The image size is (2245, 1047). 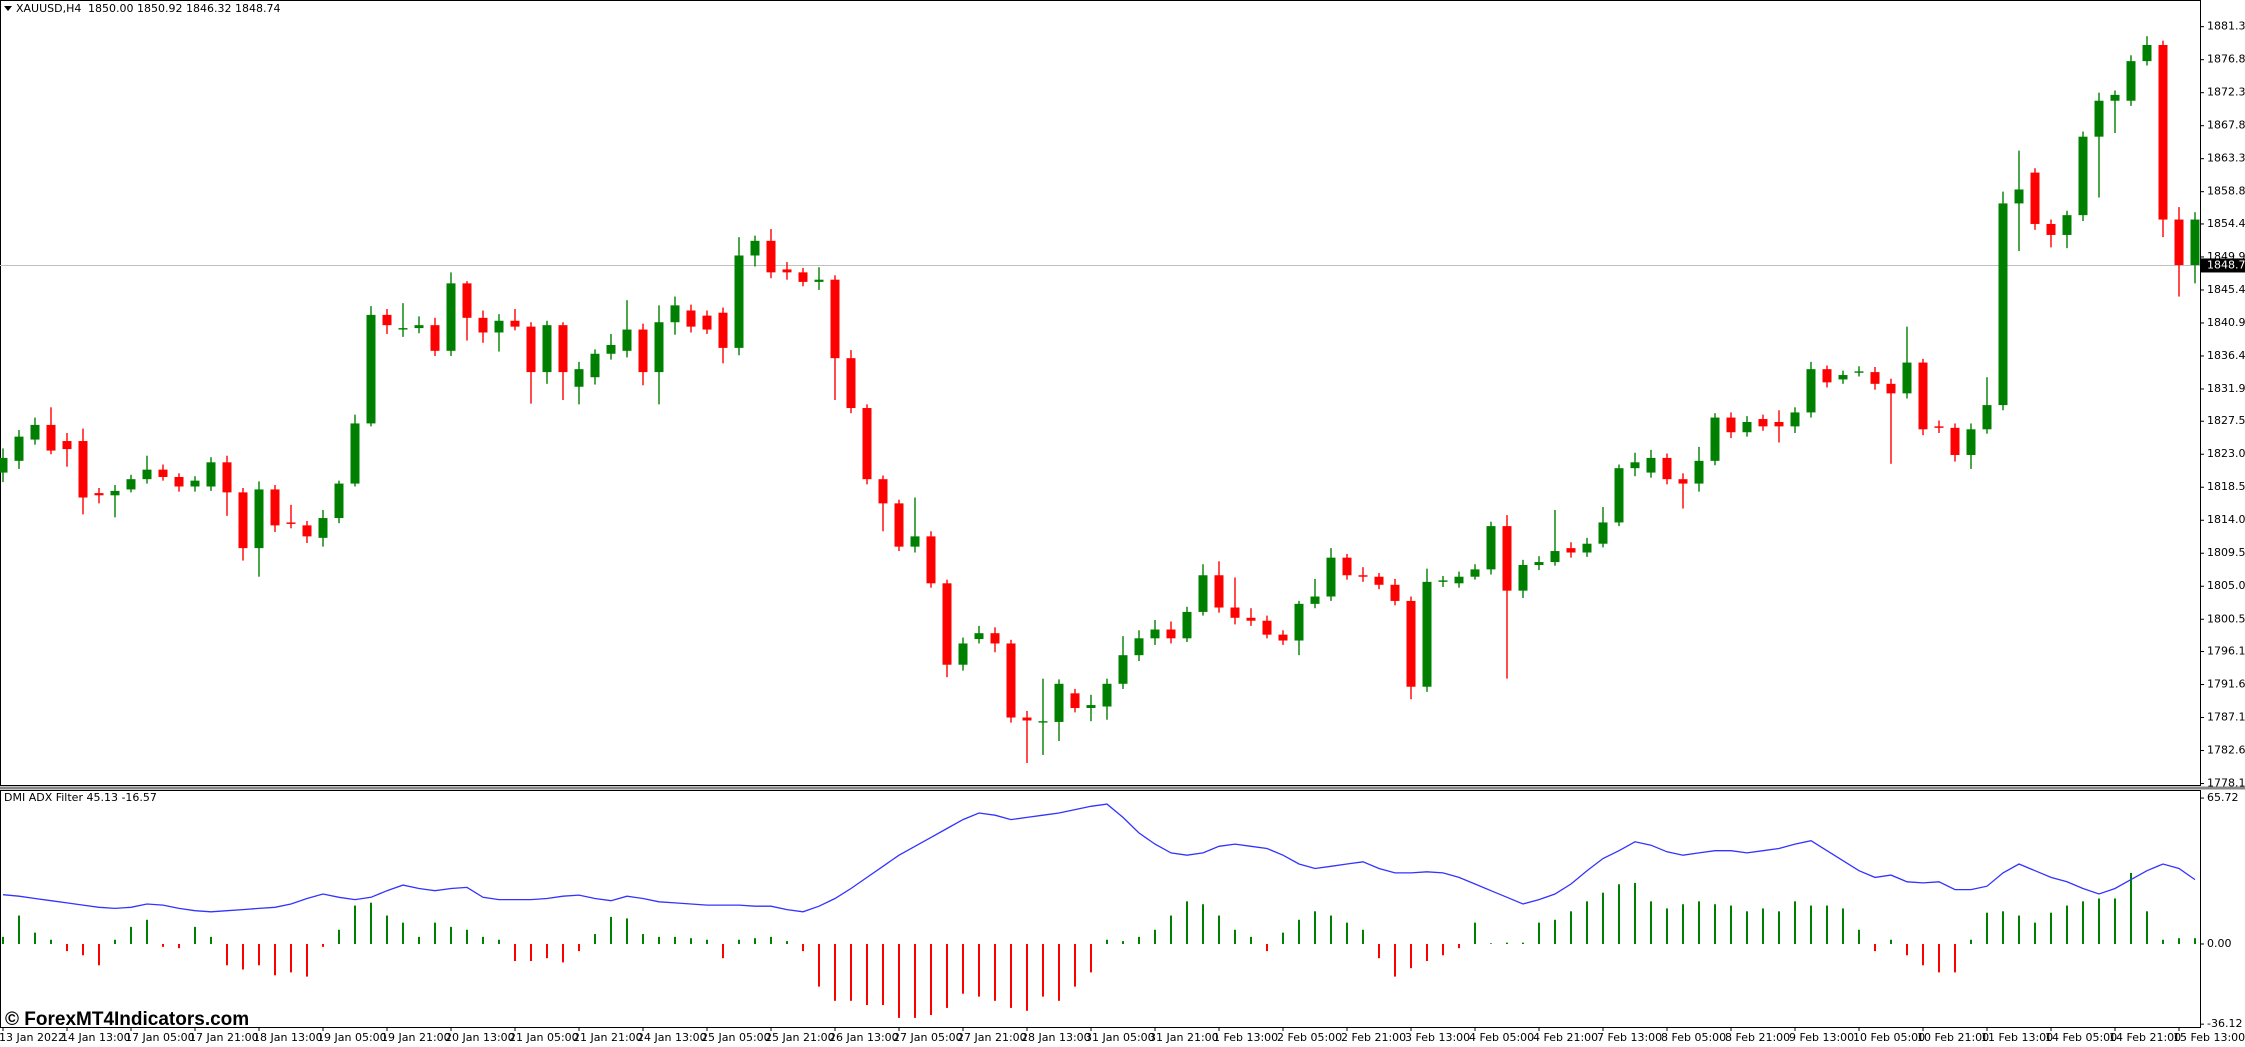 I want to click on x-tick-label: 10 Feb 05:00, so click(x=1889, y=1037).